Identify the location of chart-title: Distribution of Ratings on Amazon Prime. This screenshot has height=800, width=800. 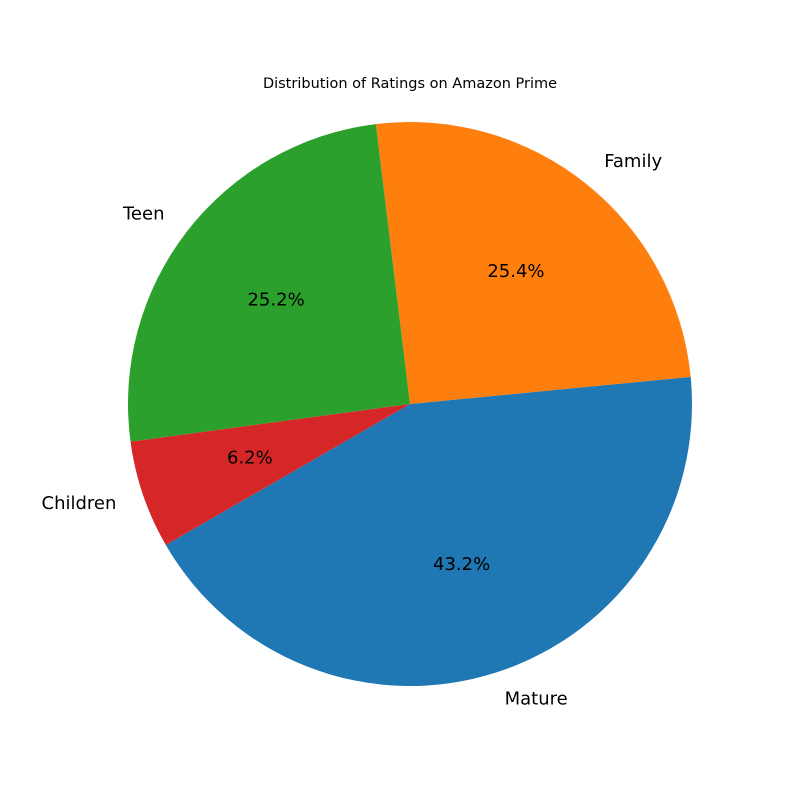
(410, 84).